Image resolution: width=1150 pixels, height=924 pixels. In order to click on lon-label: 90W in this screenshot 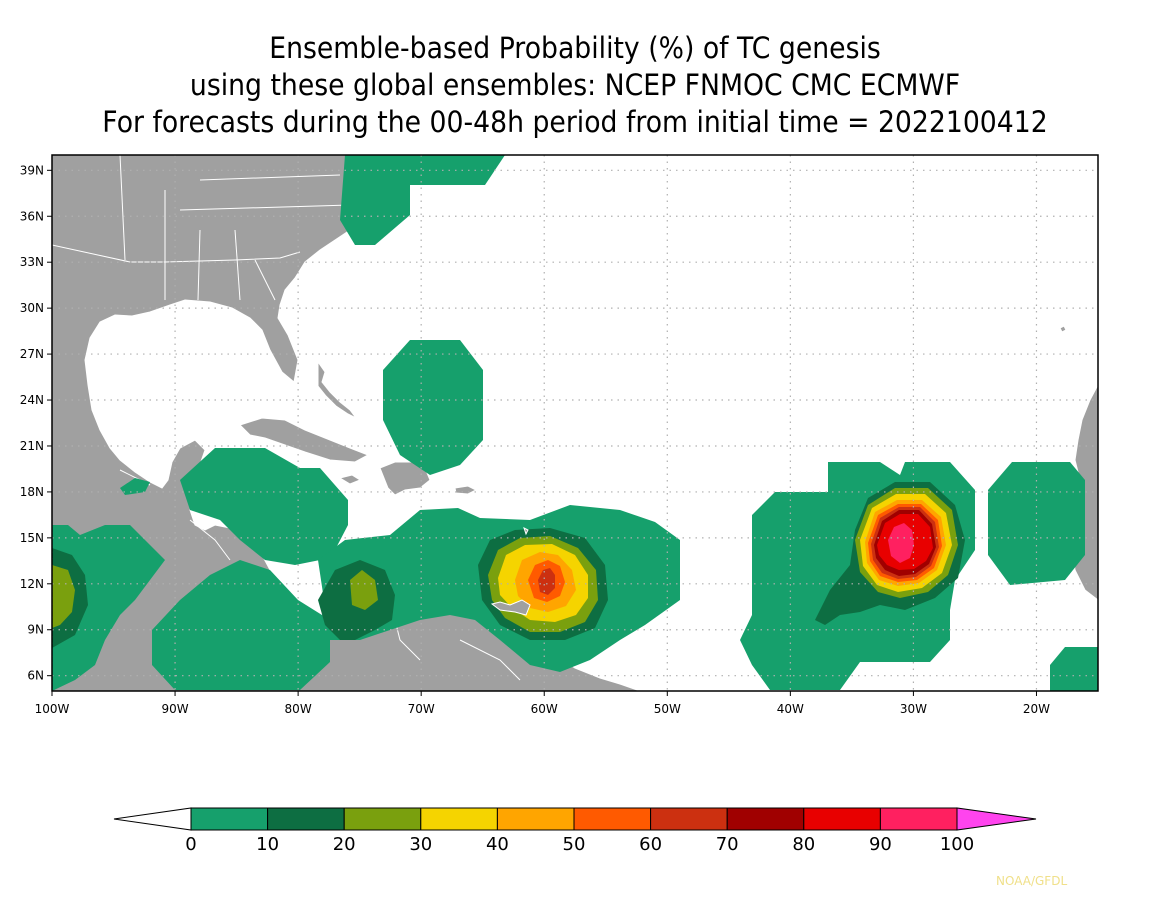, I will do `click(174, 709)`.